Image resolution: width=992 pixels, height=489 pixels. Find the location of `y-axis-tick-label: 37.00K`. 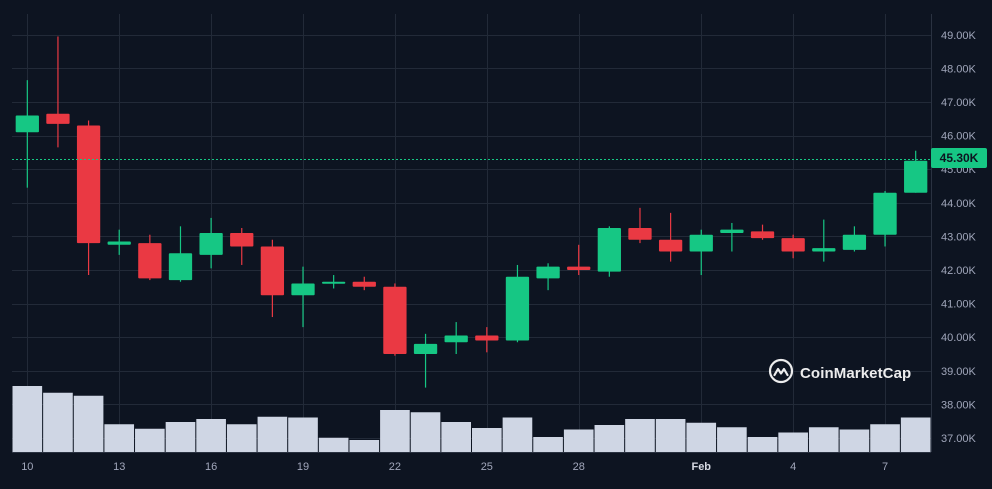

y-axis-tick-label: 37.00K is located at coordinates (959, 439).